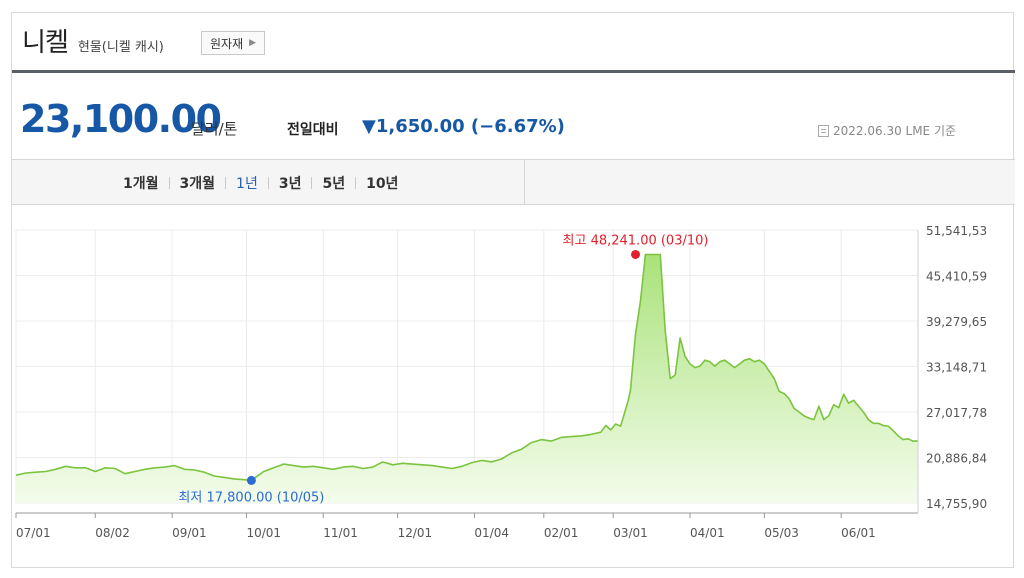 Image resolution: width=1024 pixels, height=578 pixels. I want to click on low-label: 최저 17,800.00 (10/05), so click(251, 497).